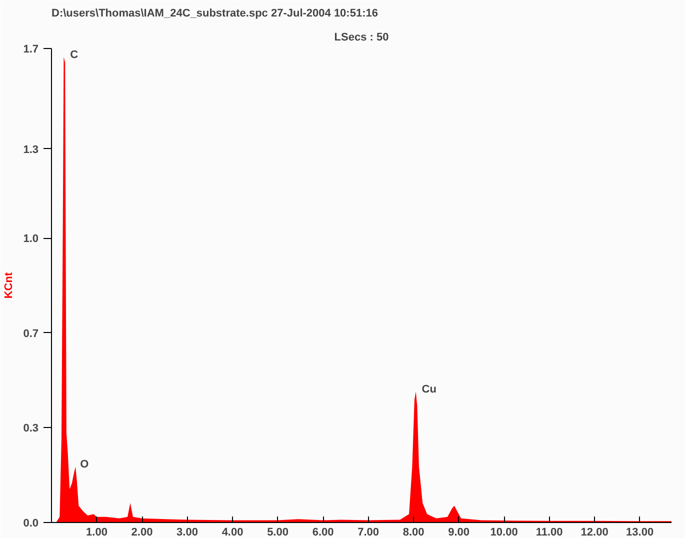  I want to click on x-tick-label: 6.00, so click(323, 532).